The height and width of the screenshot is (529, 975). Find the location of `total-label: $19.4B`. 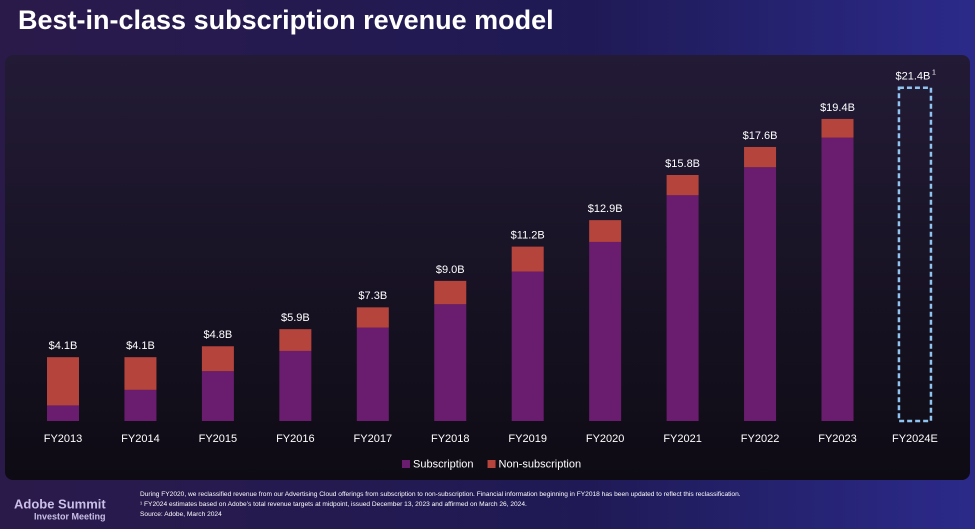

total-label: $19.4B is located at coordinates (837, 108).